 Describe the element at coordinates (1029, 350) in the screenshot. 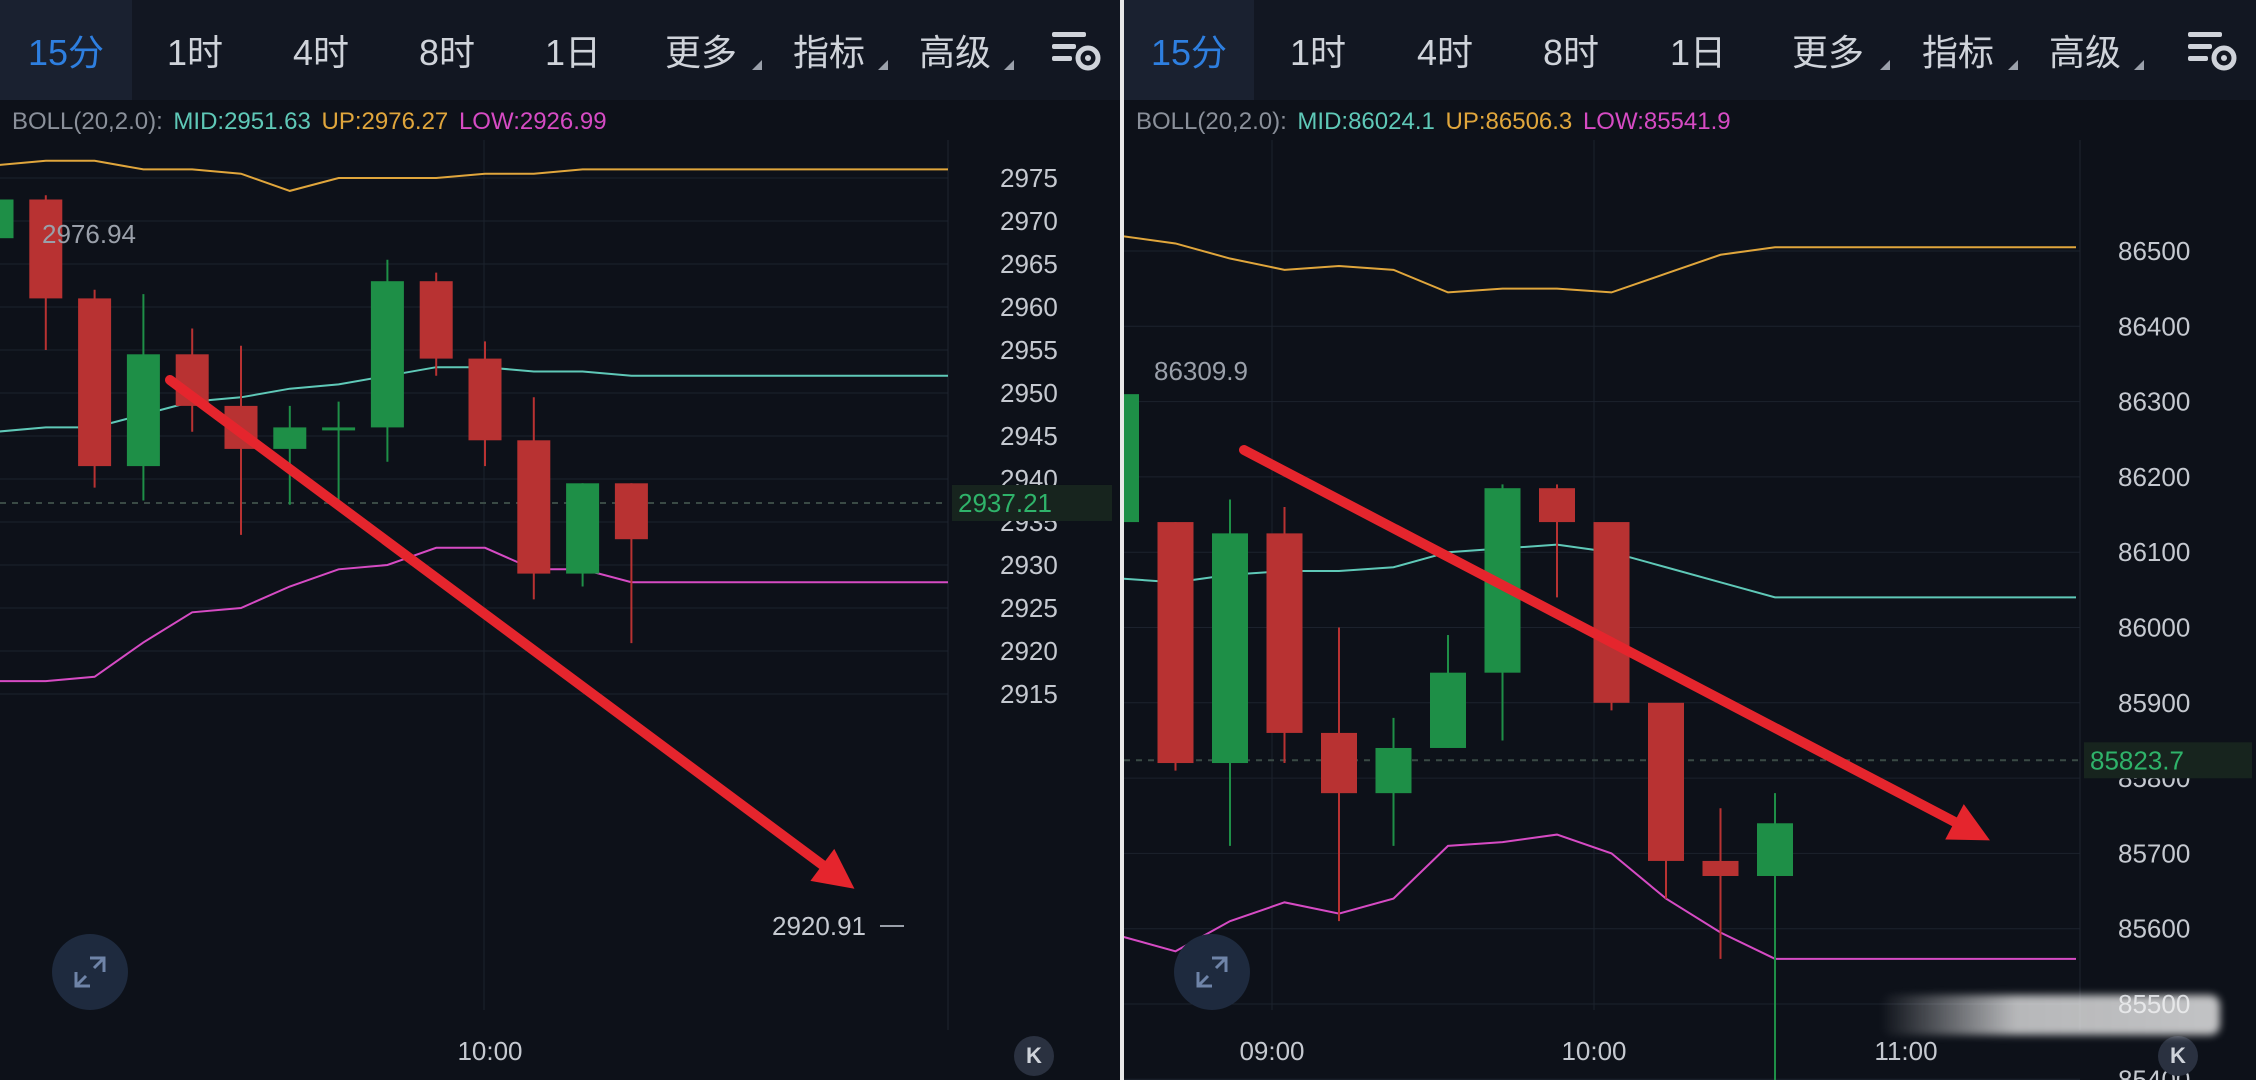

I see `y-tick-label: 2955` at that location.